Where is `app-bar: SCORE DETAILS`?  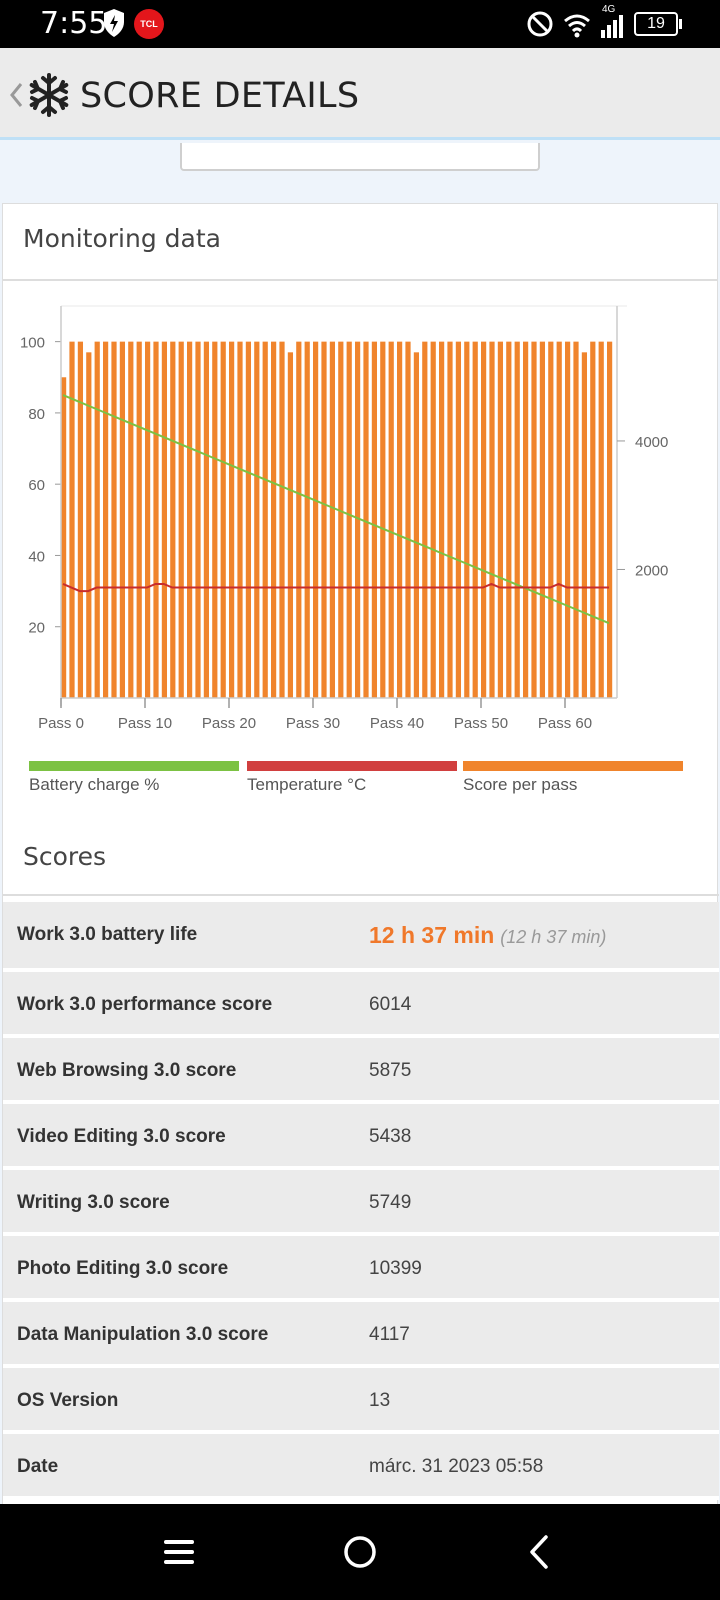
app-bar: SCORE DETAILS is located at coordinates (360, 94).